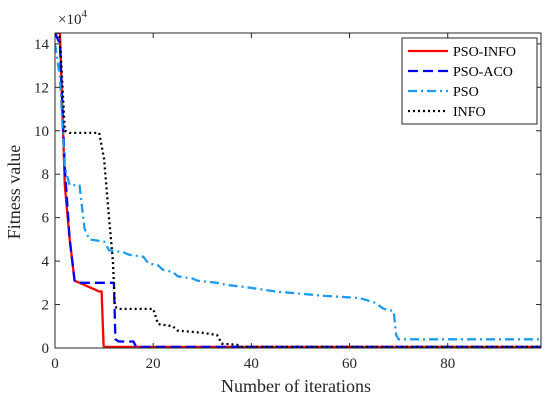  I want to click on legend-box, so click(469, 81).